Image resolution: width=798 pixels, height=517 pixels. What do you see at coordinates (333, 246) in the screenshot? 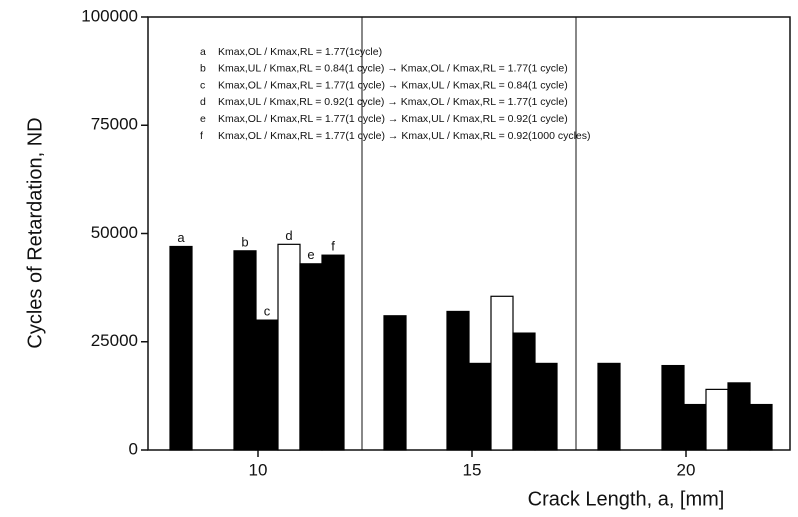
I see `bar-letter: f` at bounding box center [333, 246].